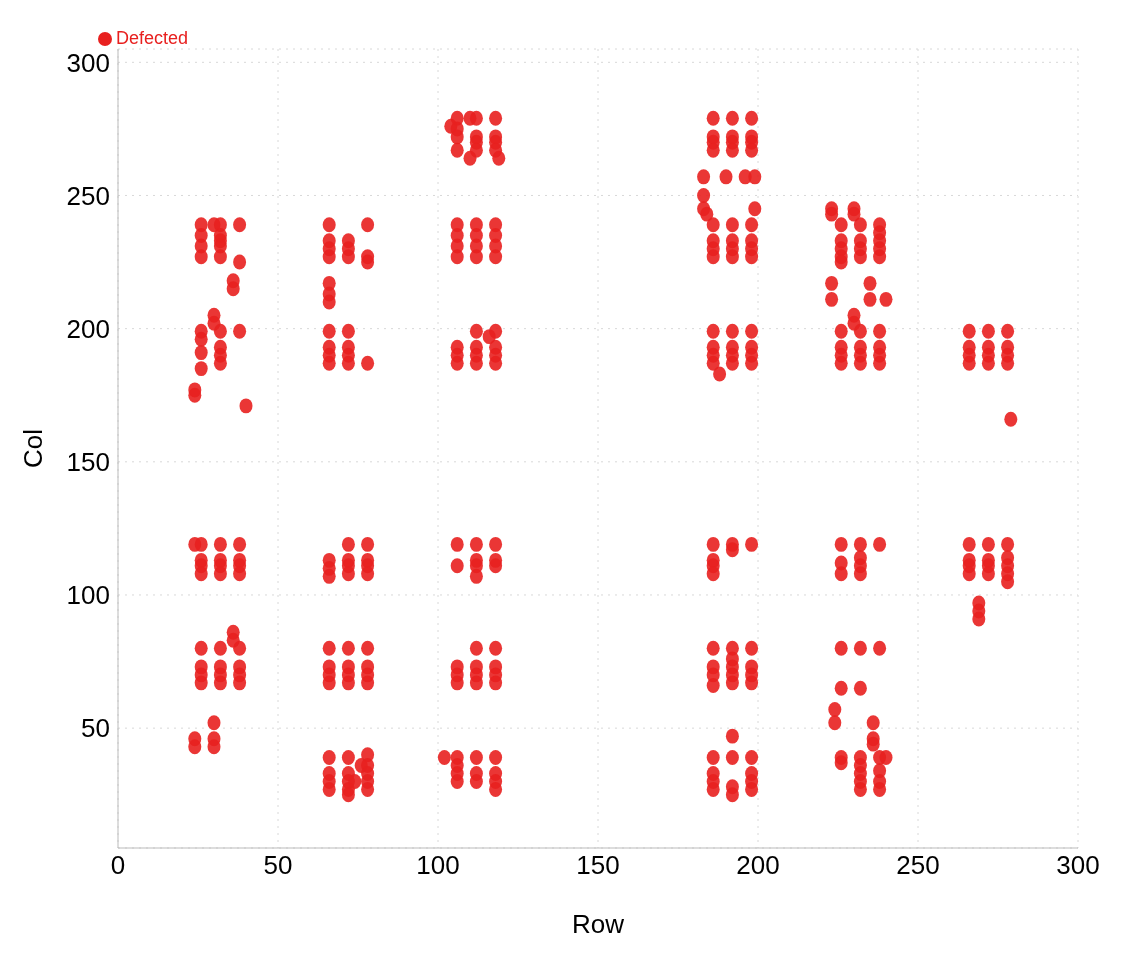  I want to click on y-tick-label: 100, so click(88, 595).